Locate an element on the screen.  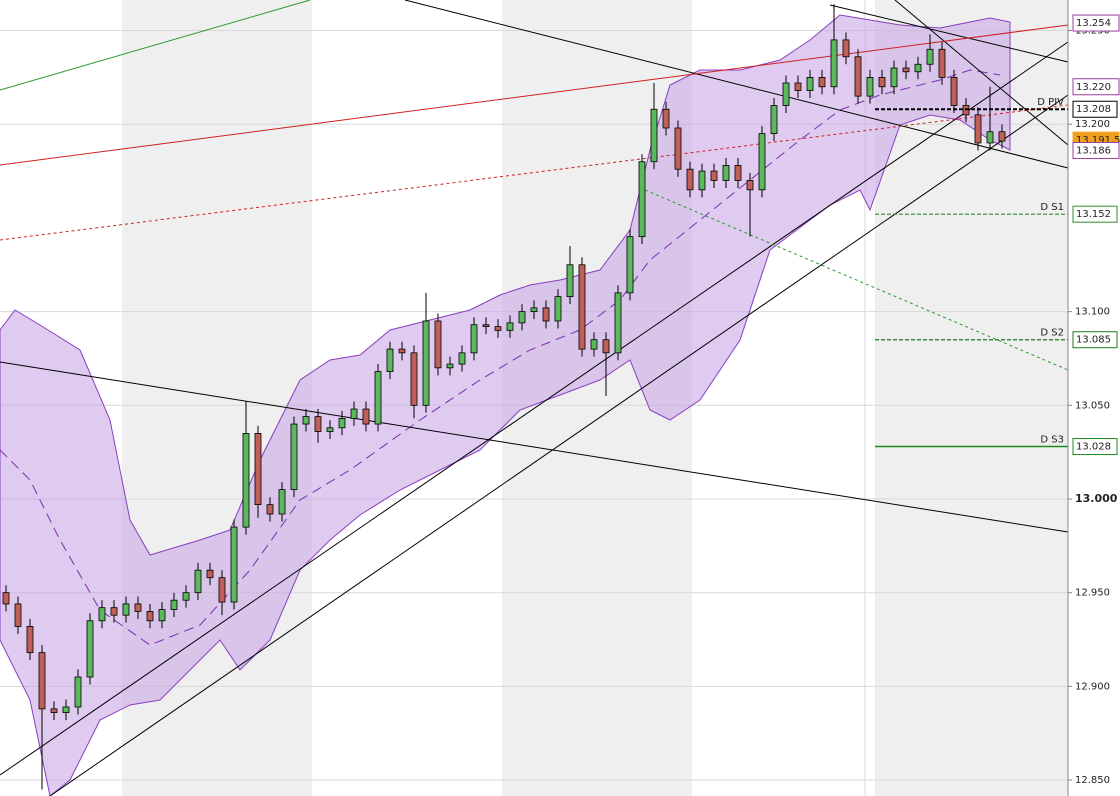
price-tag-label: 13.186 is located at coordinates (1093, 150).